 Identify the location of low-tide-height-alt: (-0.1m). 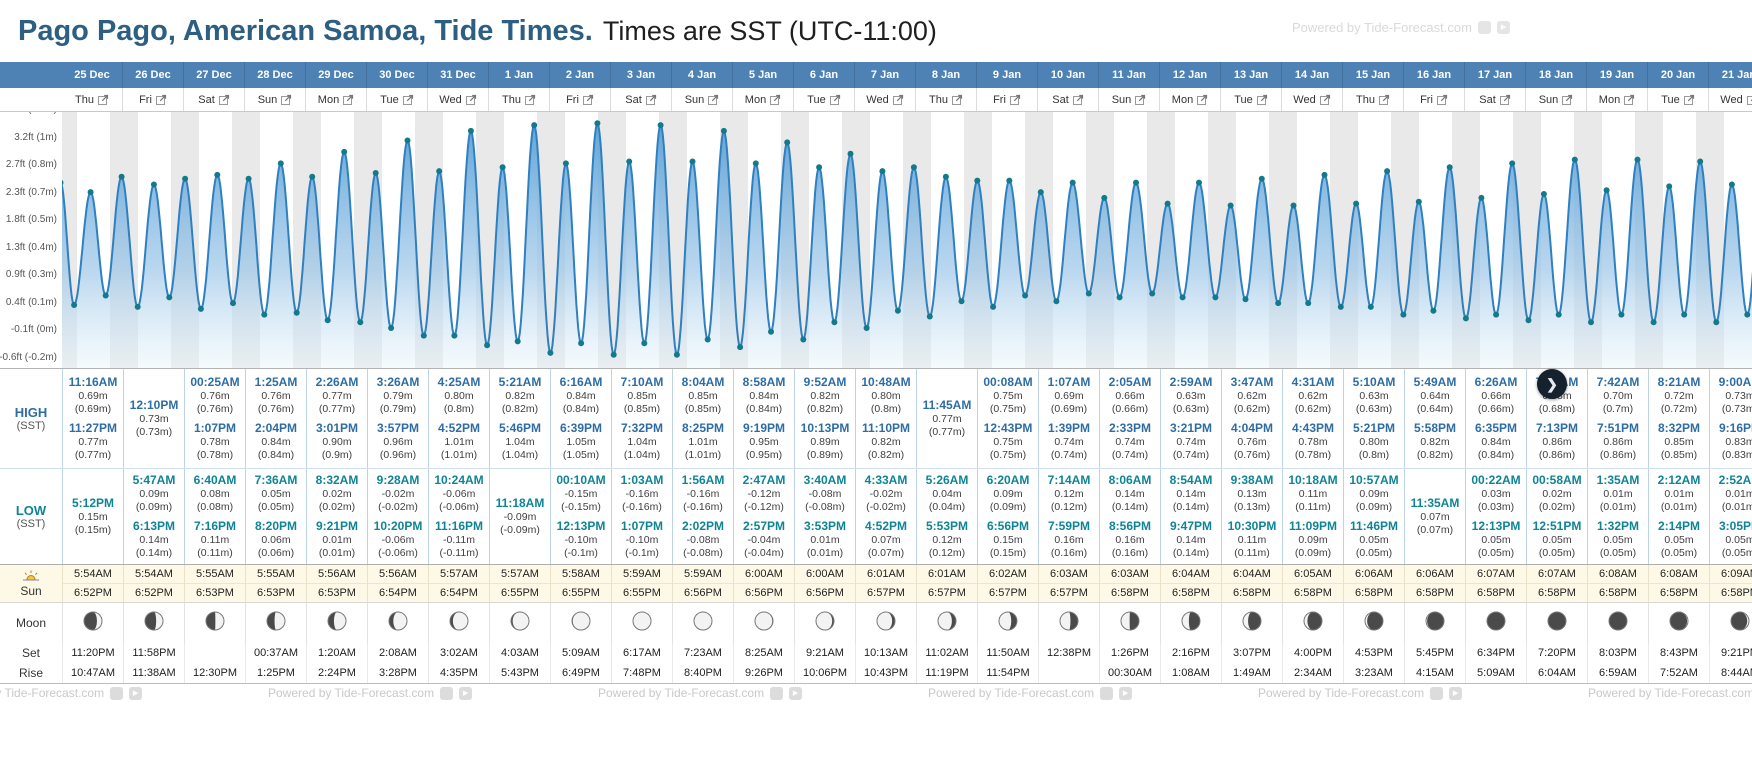
(581, 552).